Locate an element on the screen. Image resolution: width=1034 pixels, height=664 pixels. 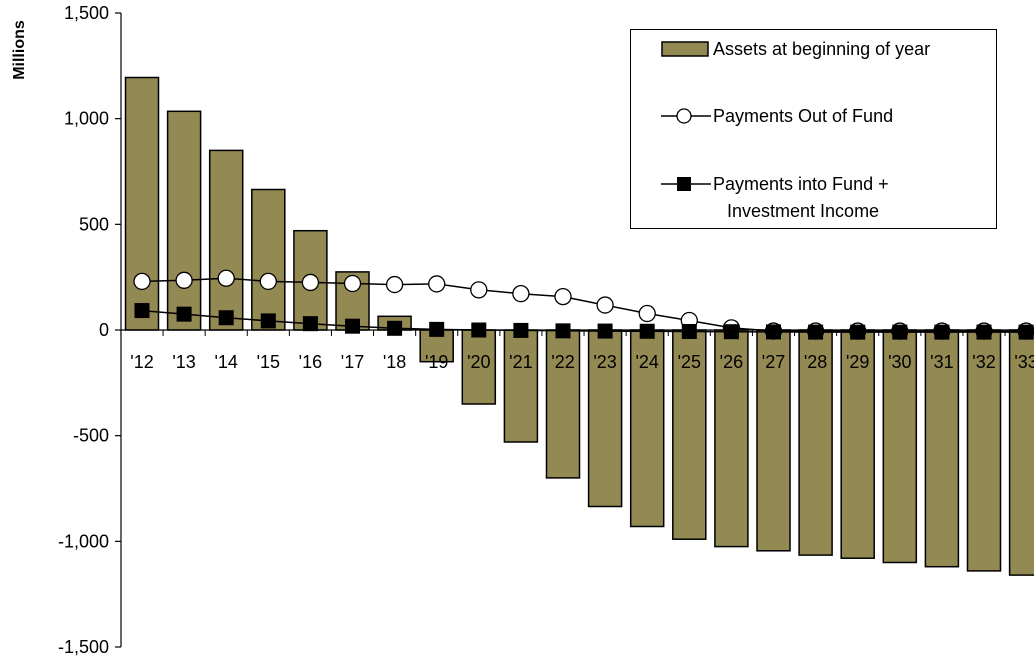
legend-label-payments-in-line1: Payments into Fund + is located at coordinates (801, 184).